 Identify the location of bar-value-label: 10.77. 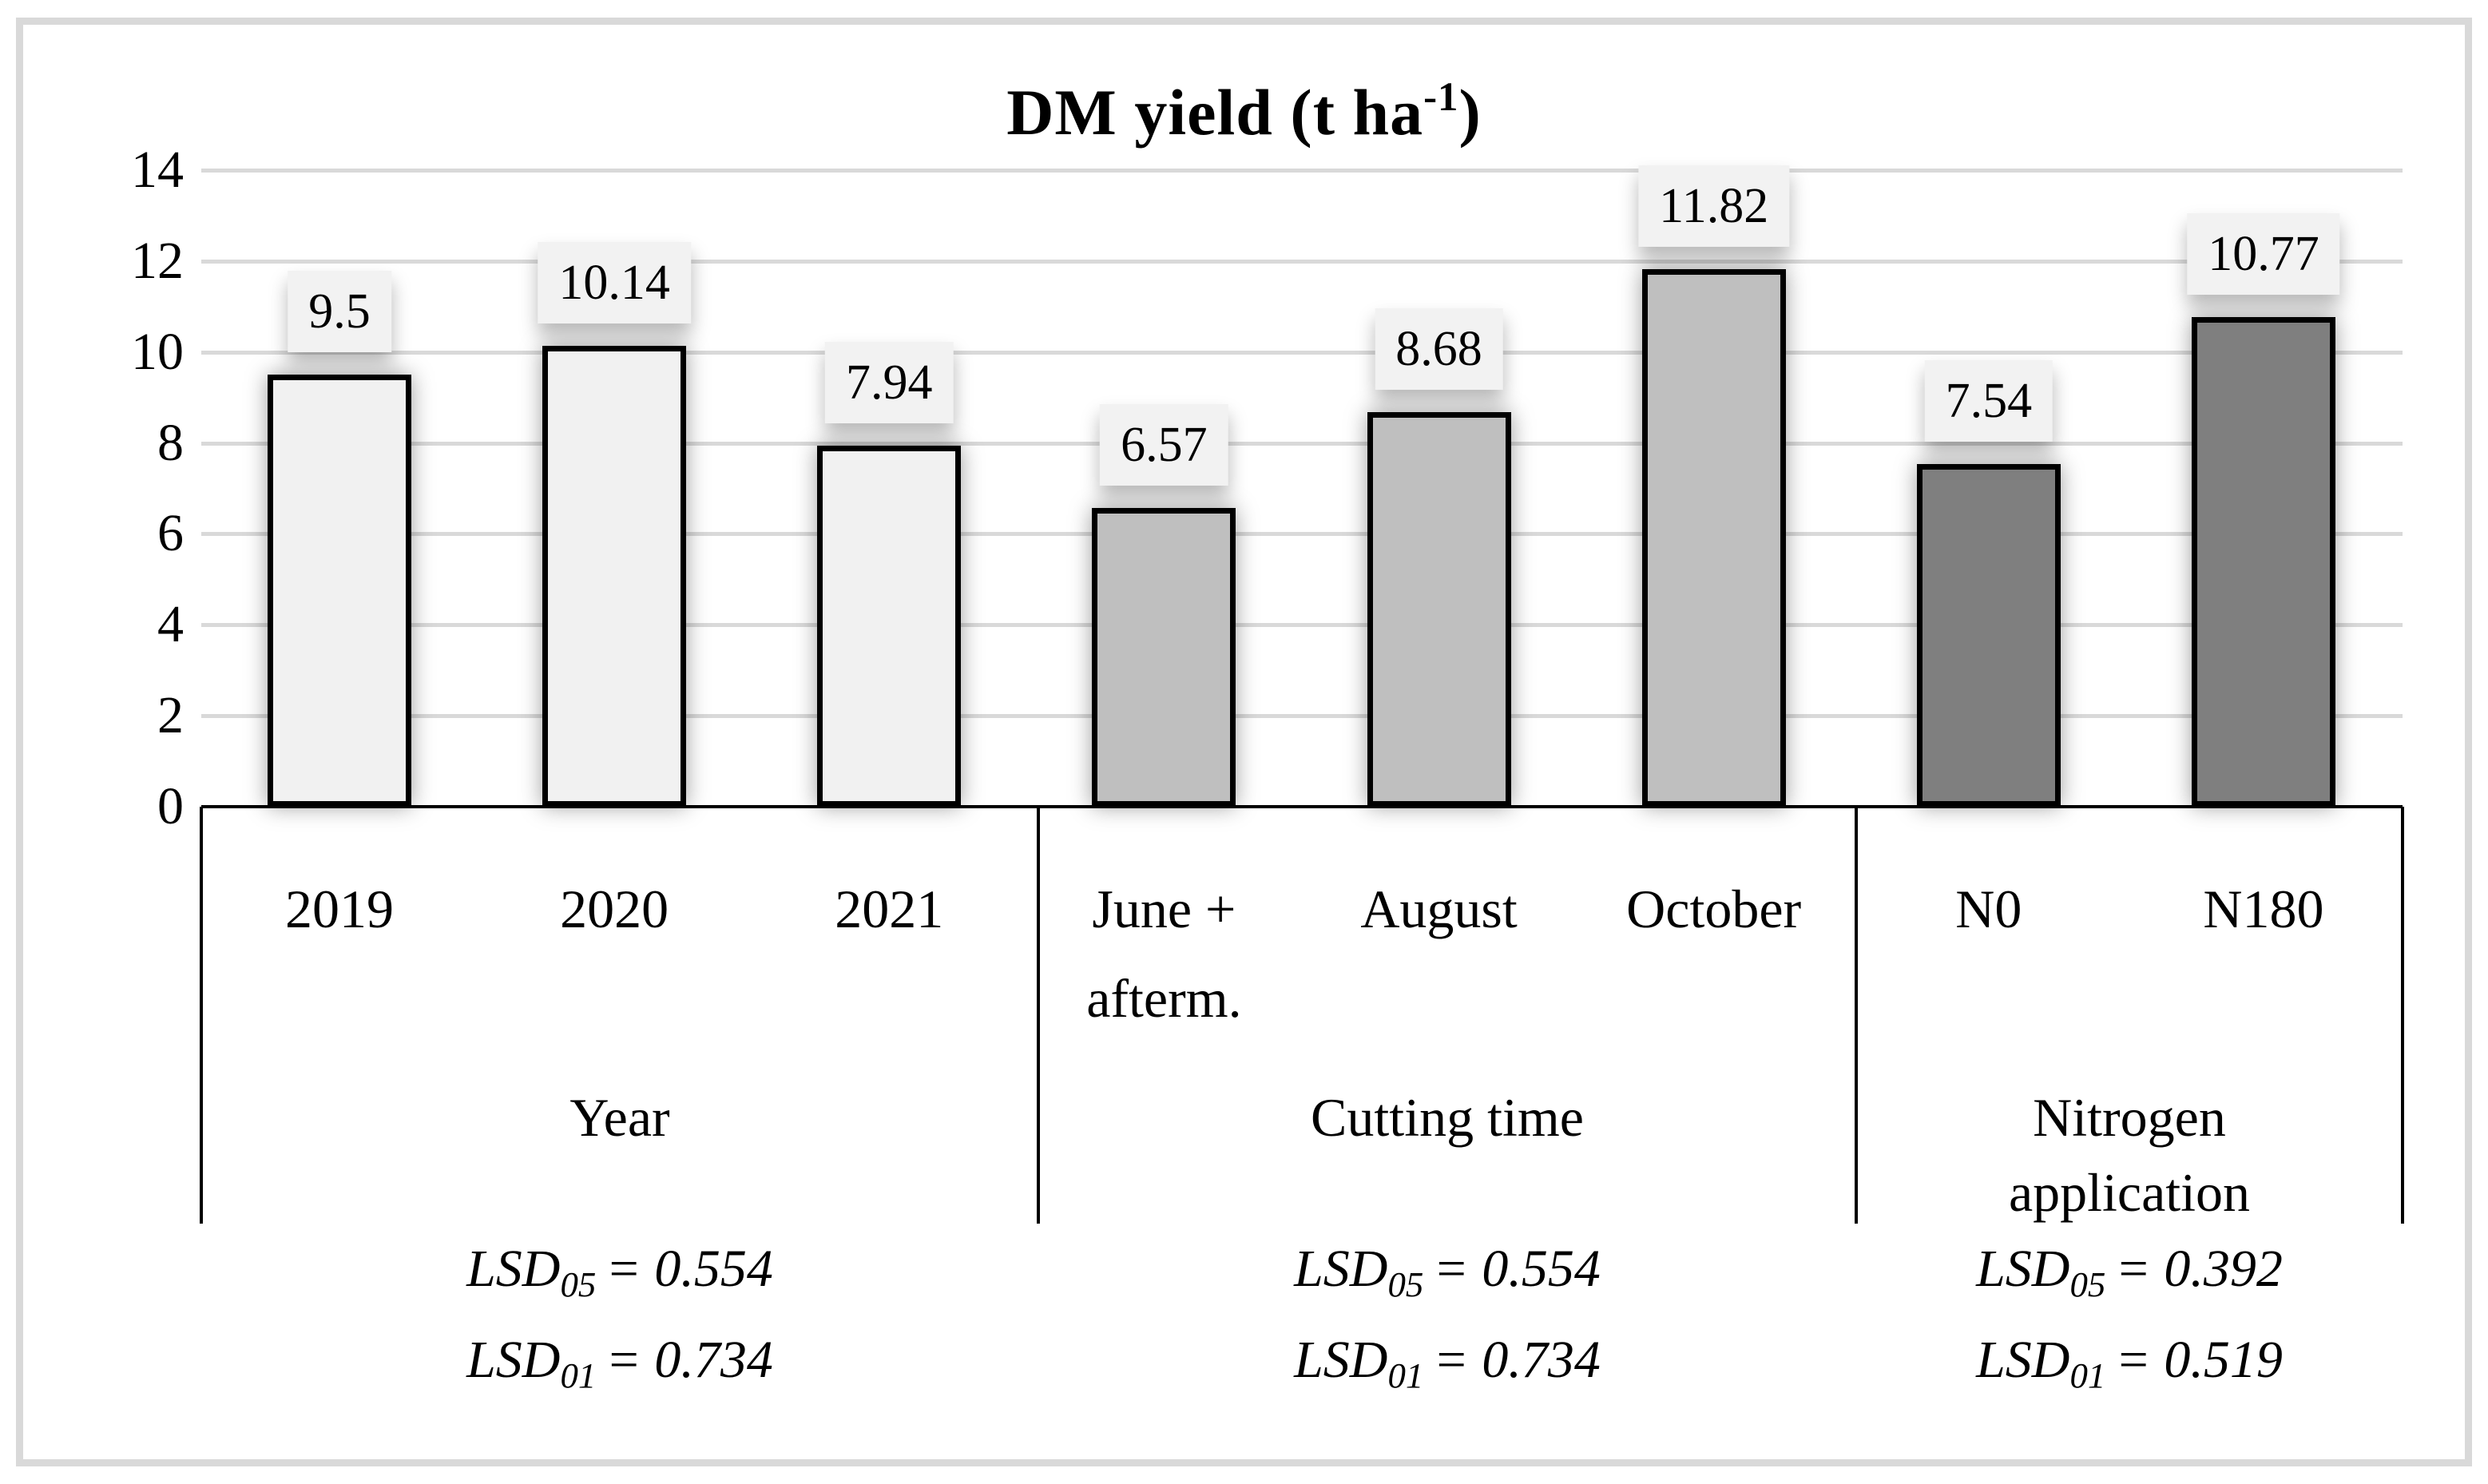
(2263, 253).